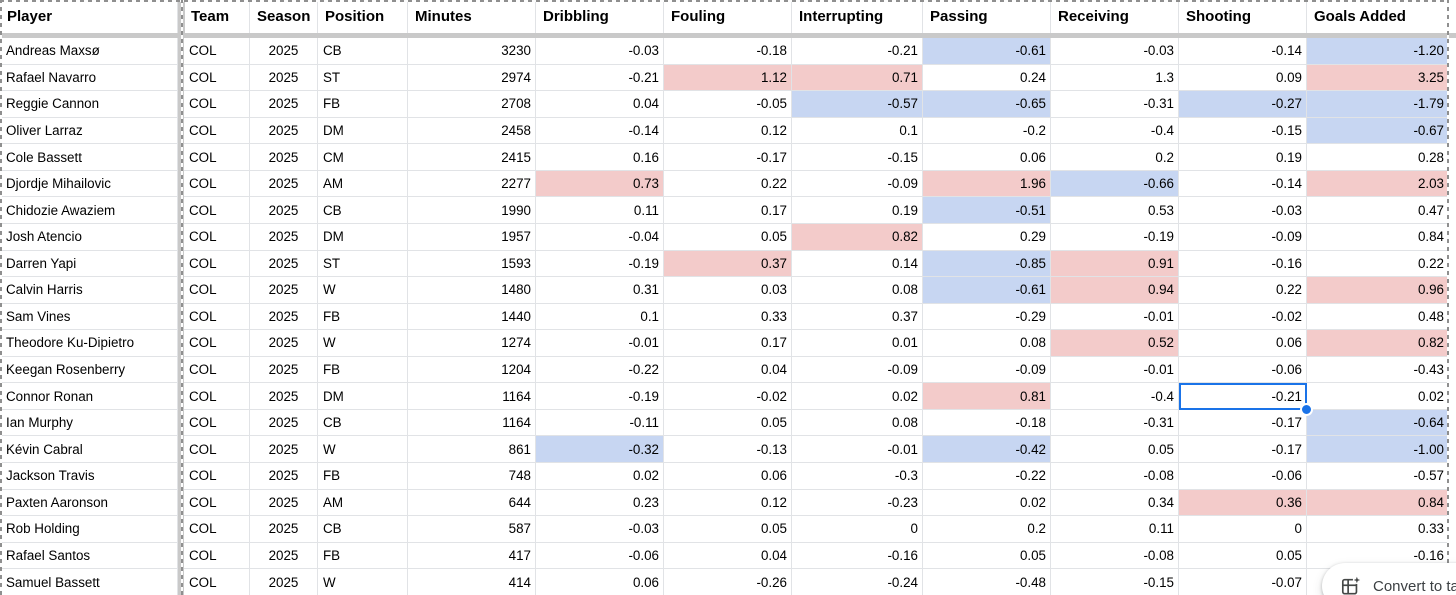  Describe the element at coordinates (89, 290) in the screenshot. I see `cell-player: Calvin Harris` at that location.